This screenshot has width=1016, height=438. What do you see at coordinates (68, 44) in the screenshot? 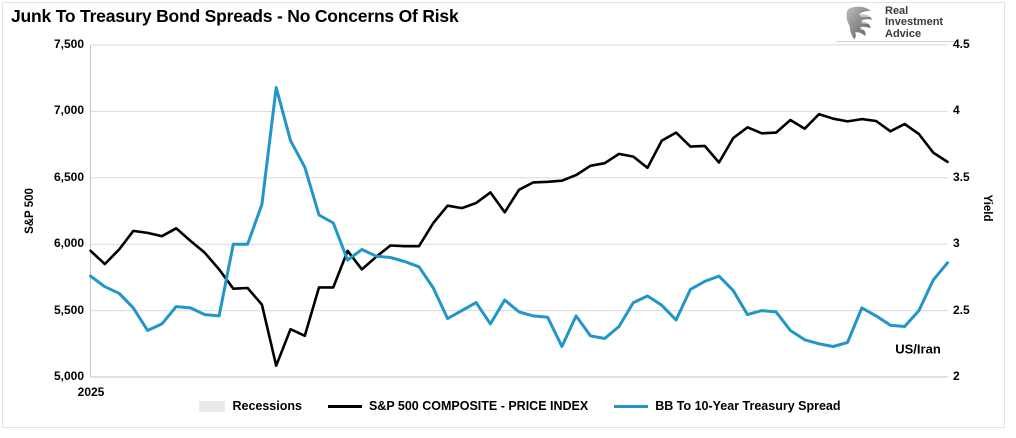
I see `y-tick-label-left: 7,500` at bounding box center [68, 44].